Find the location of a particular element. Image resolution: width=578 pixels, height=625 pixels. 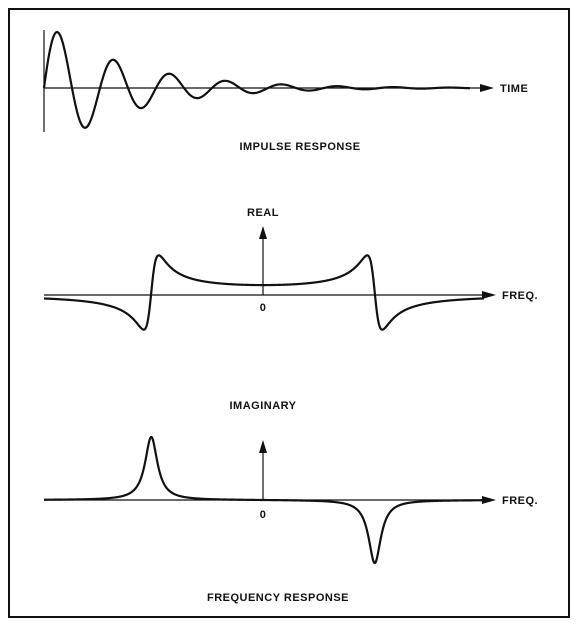

real-origin-label: 0 is located at coordinates (263, 308).